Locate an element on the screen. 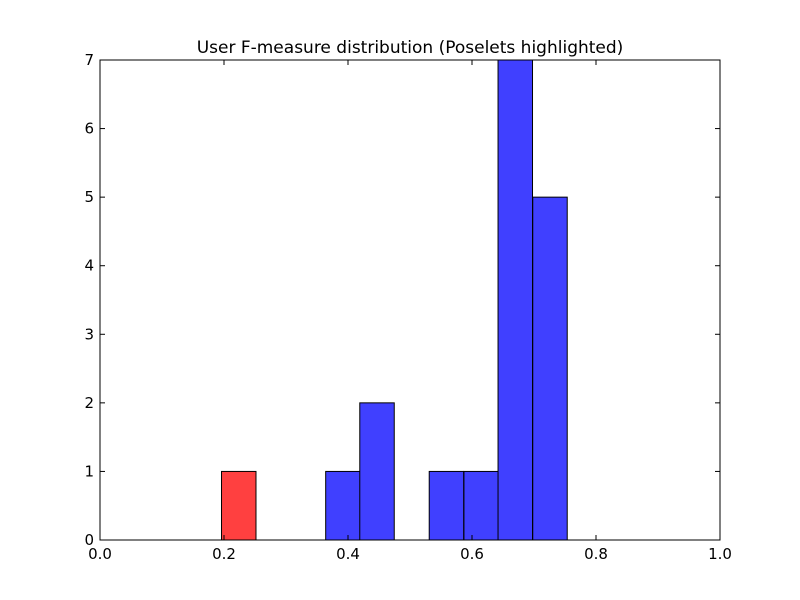 This screenshot has width=800, height=600. y-tick-label: 6 is located at coordinates (89, 129).